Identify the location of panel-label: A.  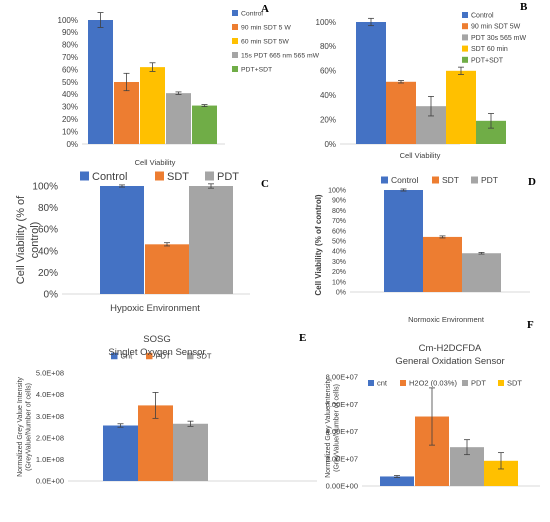
(265, 9).